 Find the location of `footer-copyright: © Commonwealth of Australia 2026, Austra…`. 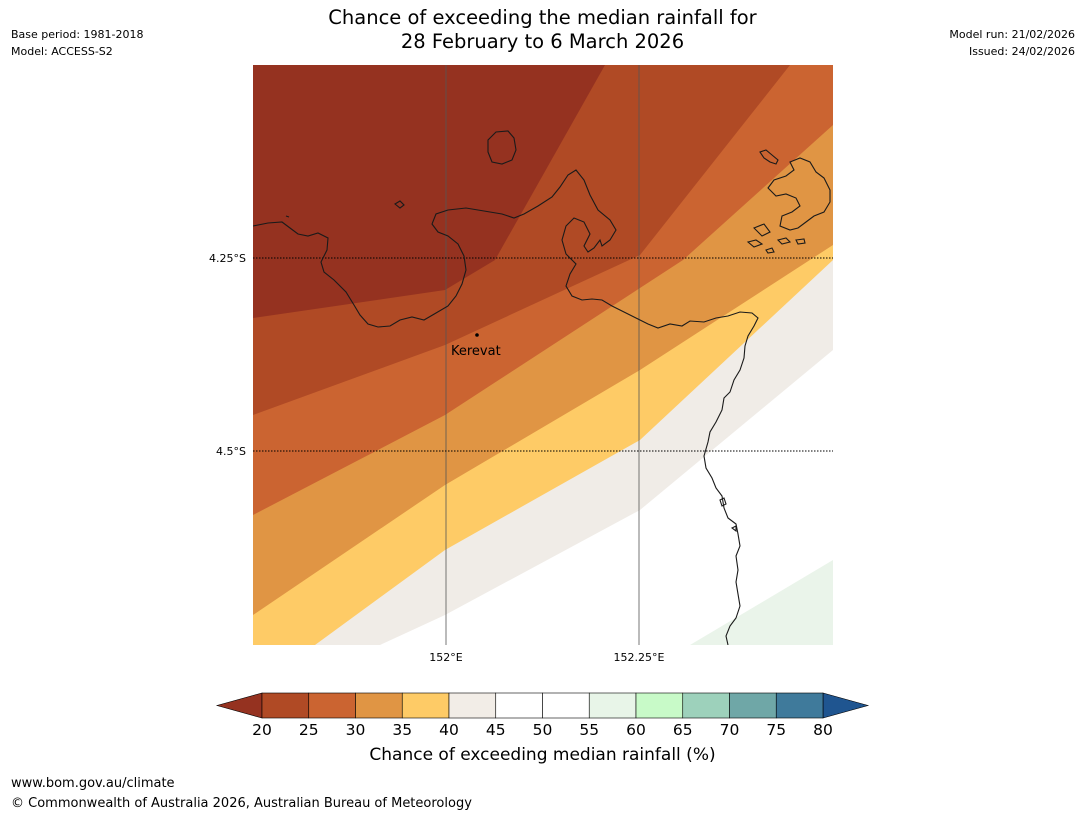

footer-copyright: © Commonwealth of Australia 2026, Austra… is located at coordinates (241, 803).